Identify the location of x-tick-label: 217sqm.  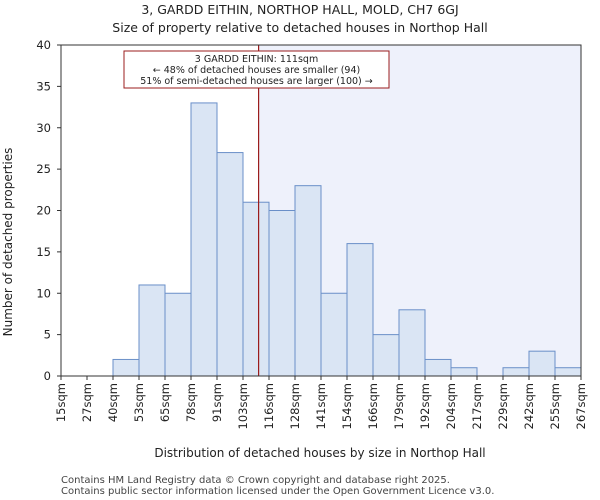
(477, 406).